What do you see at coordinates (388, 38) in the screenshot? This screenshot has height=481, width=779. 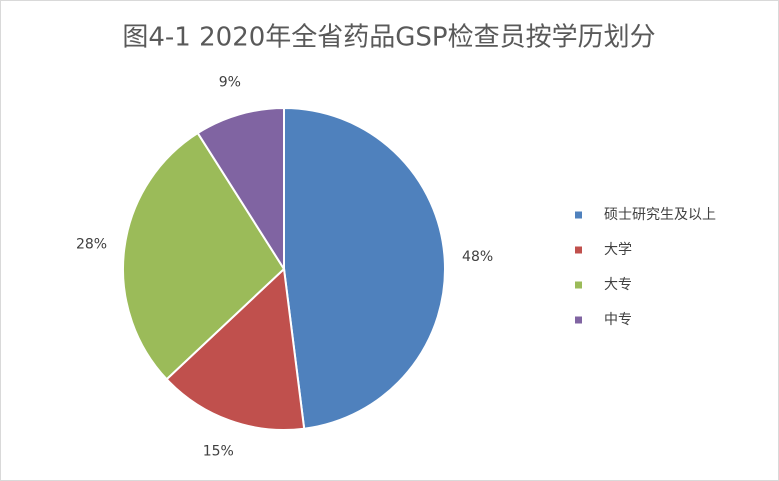 I see `chart-title: 图4-1 2020年全省药品GSP检查员按学历划分` at bounding box center [388, 38].